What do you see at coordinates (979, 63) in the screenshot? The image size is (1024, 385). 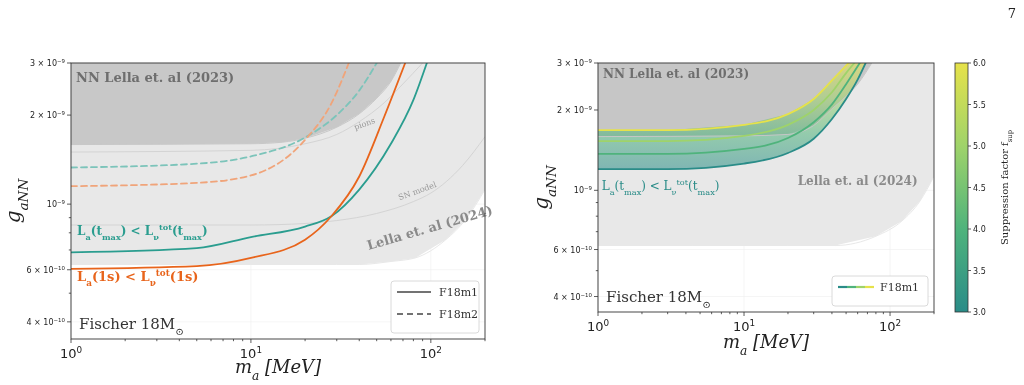 I see `color-bar-label: 6.0` at bounding box center [979, 63].